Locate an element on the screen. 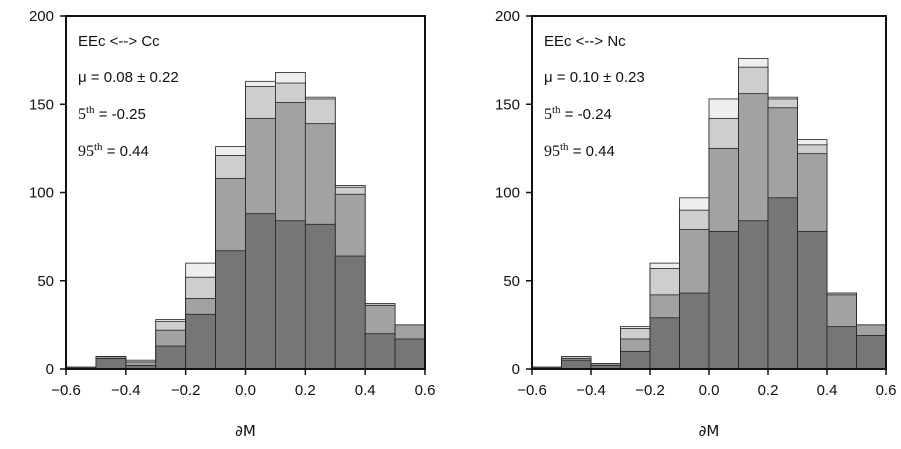 This screenshot has width=901, height=449. annotation-5th-percentile-value: = -0.25 is located at coordinates (120, 114).